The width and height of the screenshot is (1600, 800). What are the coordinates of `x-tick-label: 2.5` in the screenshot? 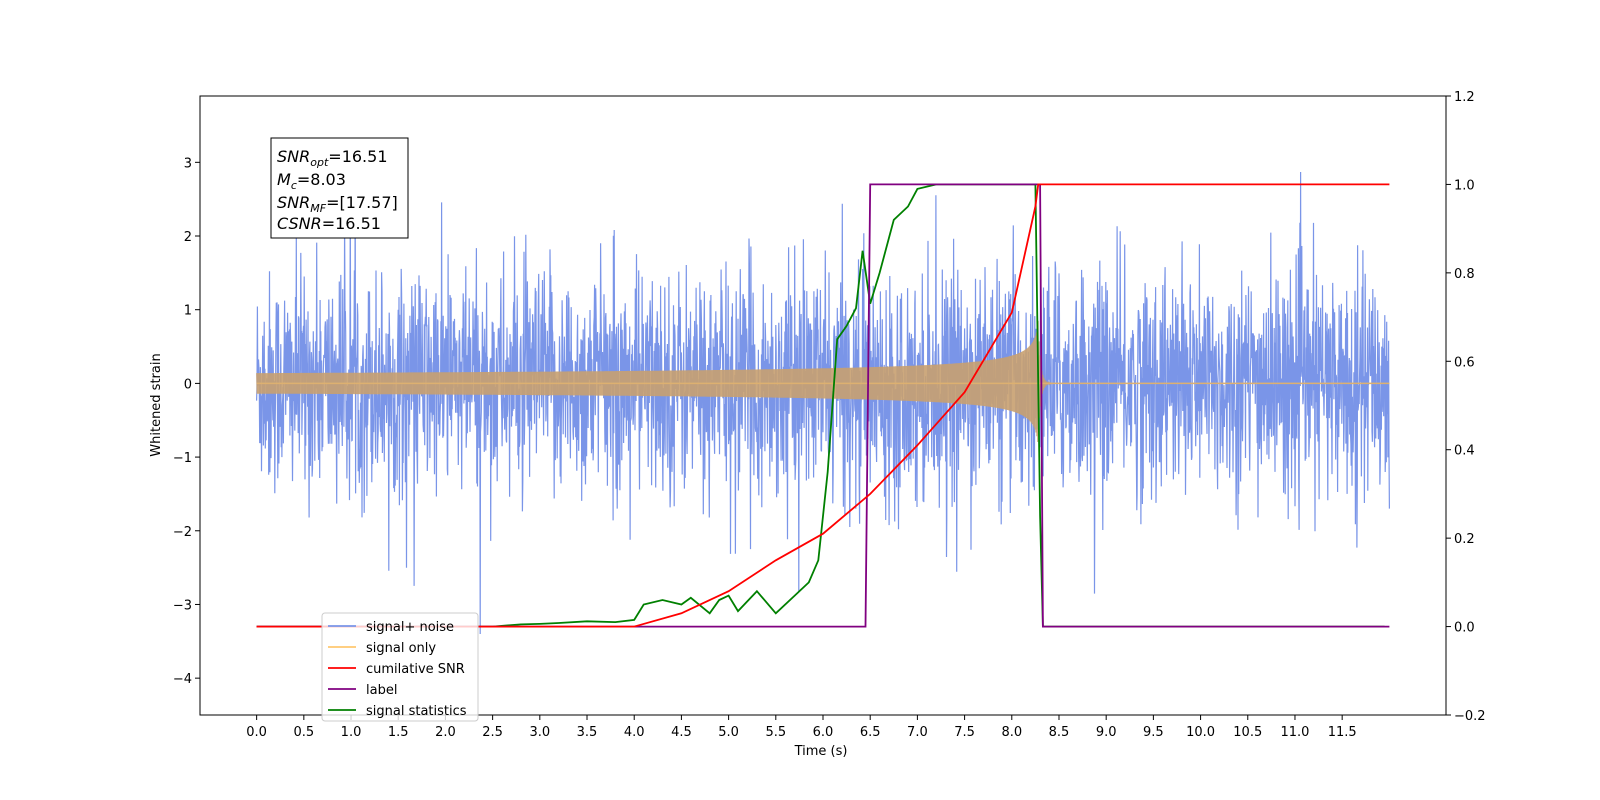 It's located at (492, 732).